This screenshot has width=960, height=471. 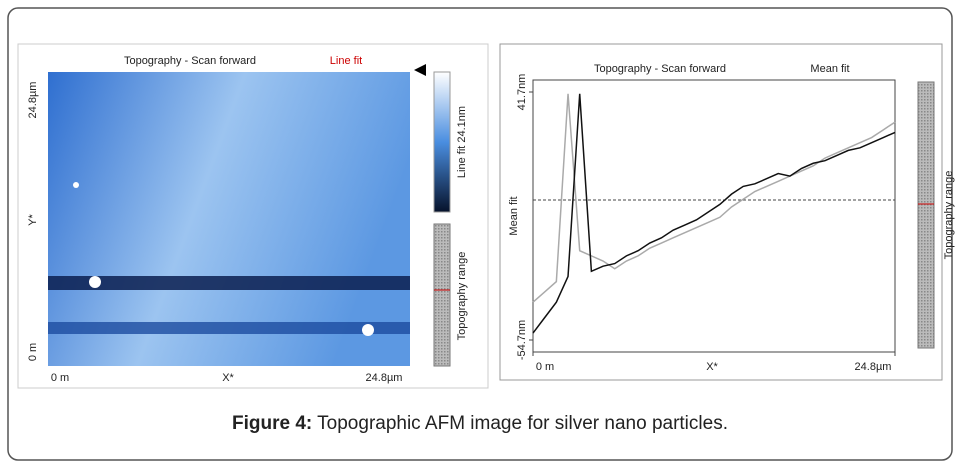 What do you see at coordinates (545, 367) in the screenshot?
I see `x-tick-label: 0 m` at bounding box center [545, 367].